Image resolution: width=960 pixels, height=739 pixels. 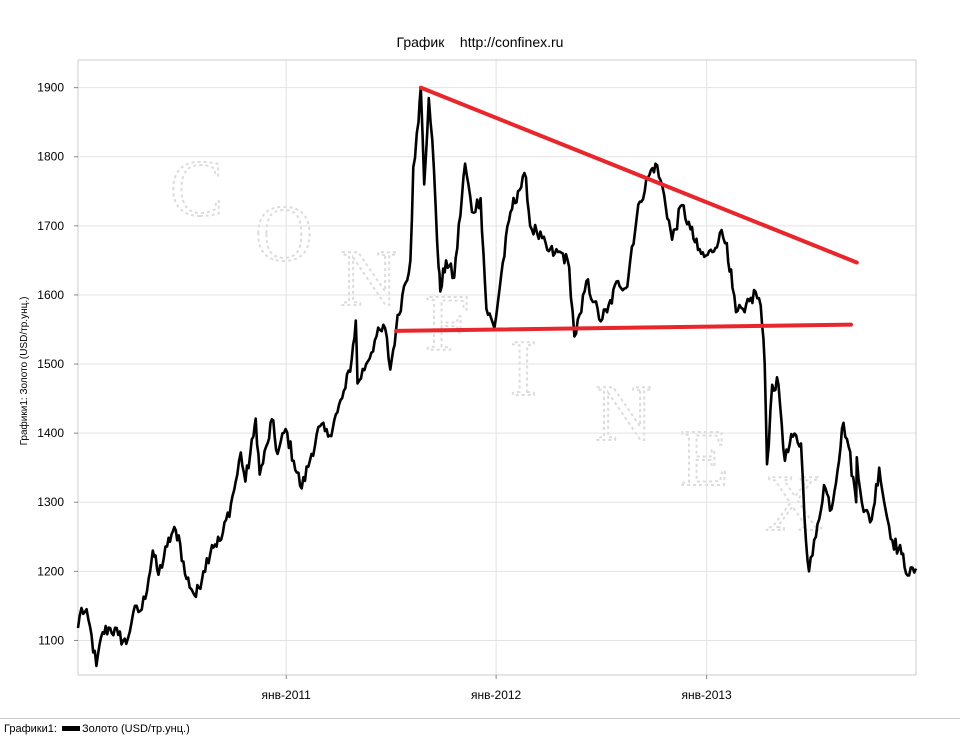 I want to click on x-axis: янв-2011 янв-2012 янв-2013, so click(x=497, y=688).